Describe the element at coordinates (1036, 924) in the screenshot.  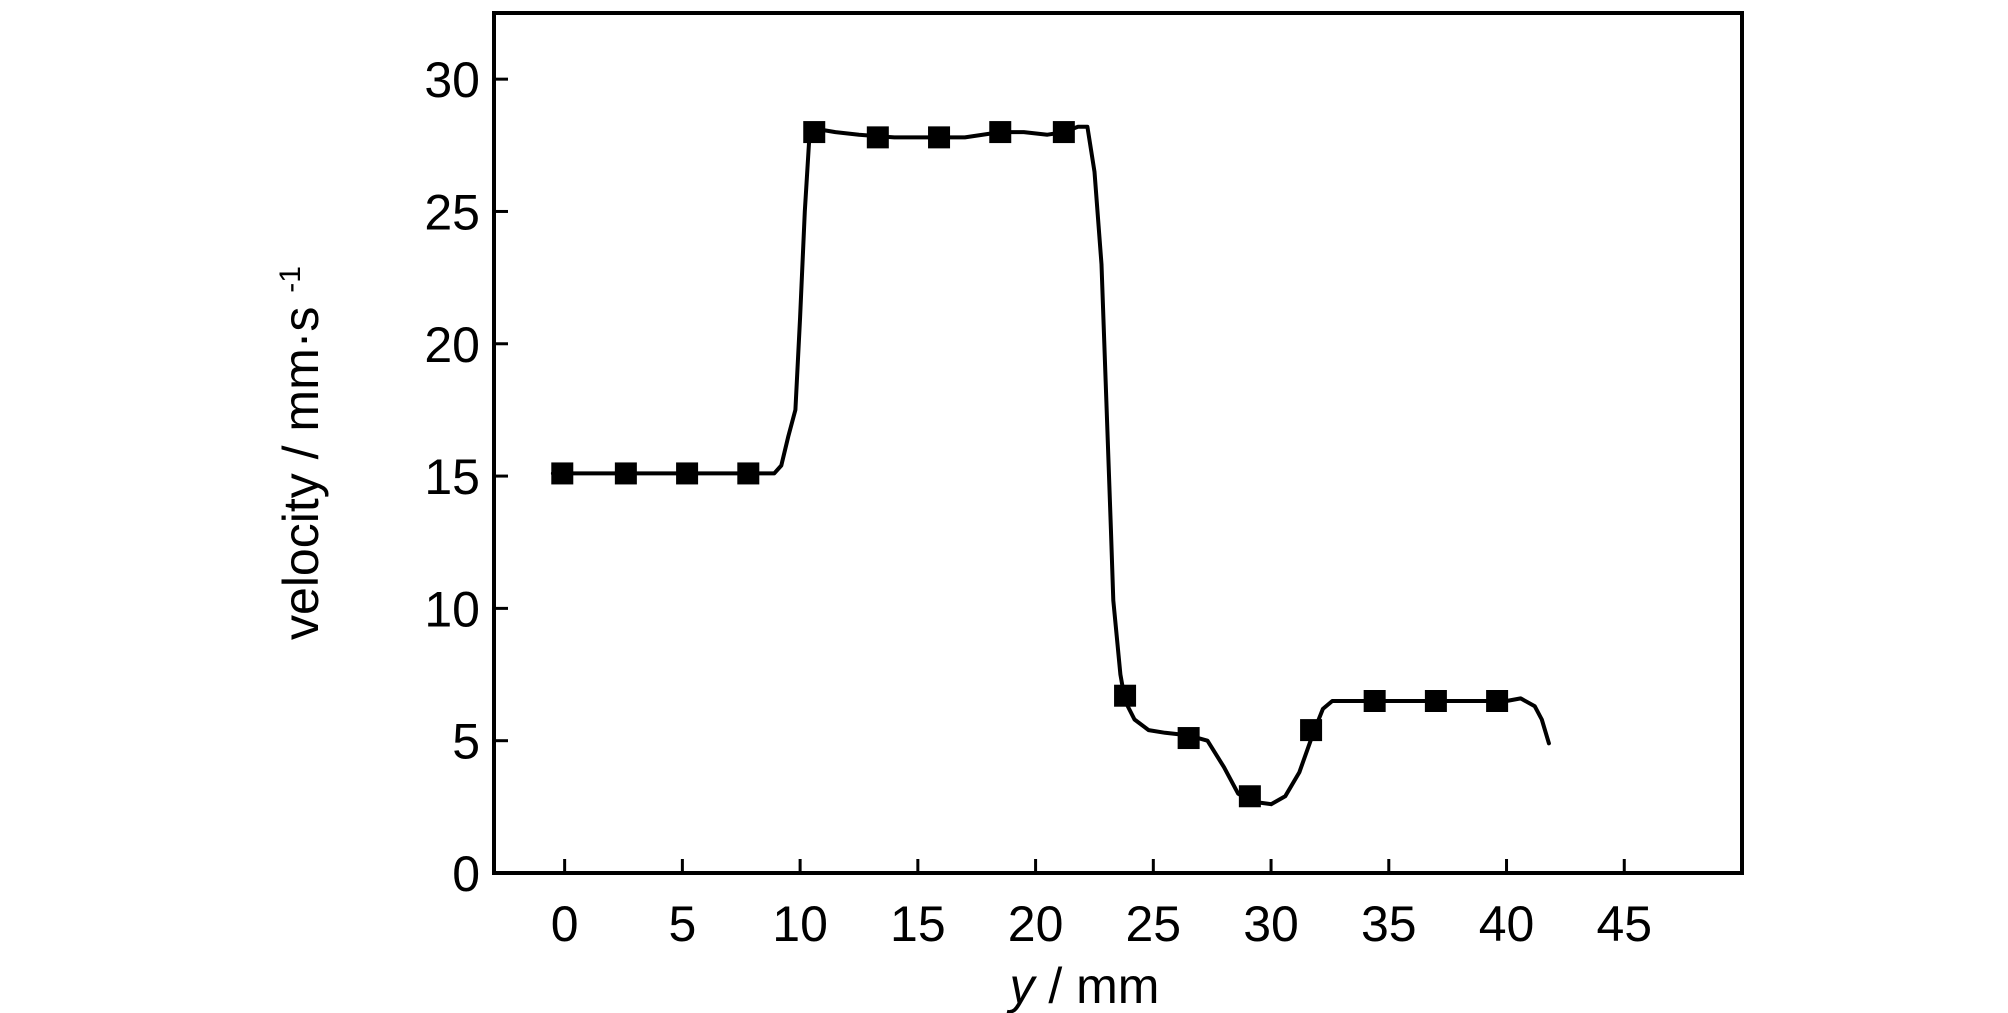
I see `x-tick-label: 20` at that location.